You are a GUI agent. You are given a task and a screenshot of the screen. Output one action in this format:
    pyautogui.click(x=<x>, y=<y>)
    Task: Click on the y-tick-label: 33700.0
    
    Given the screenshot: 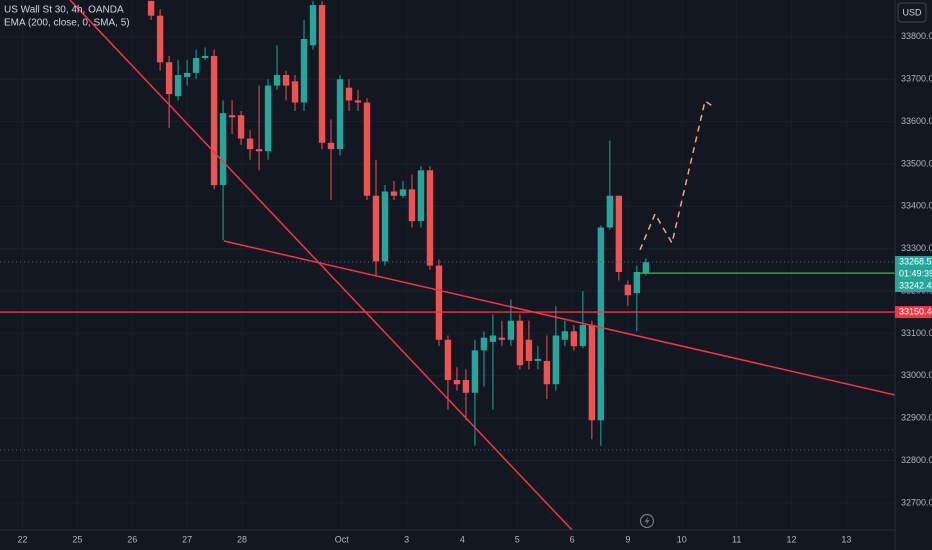 What is the action you would take?
    pyautogui.click(x=916, y=79)
    